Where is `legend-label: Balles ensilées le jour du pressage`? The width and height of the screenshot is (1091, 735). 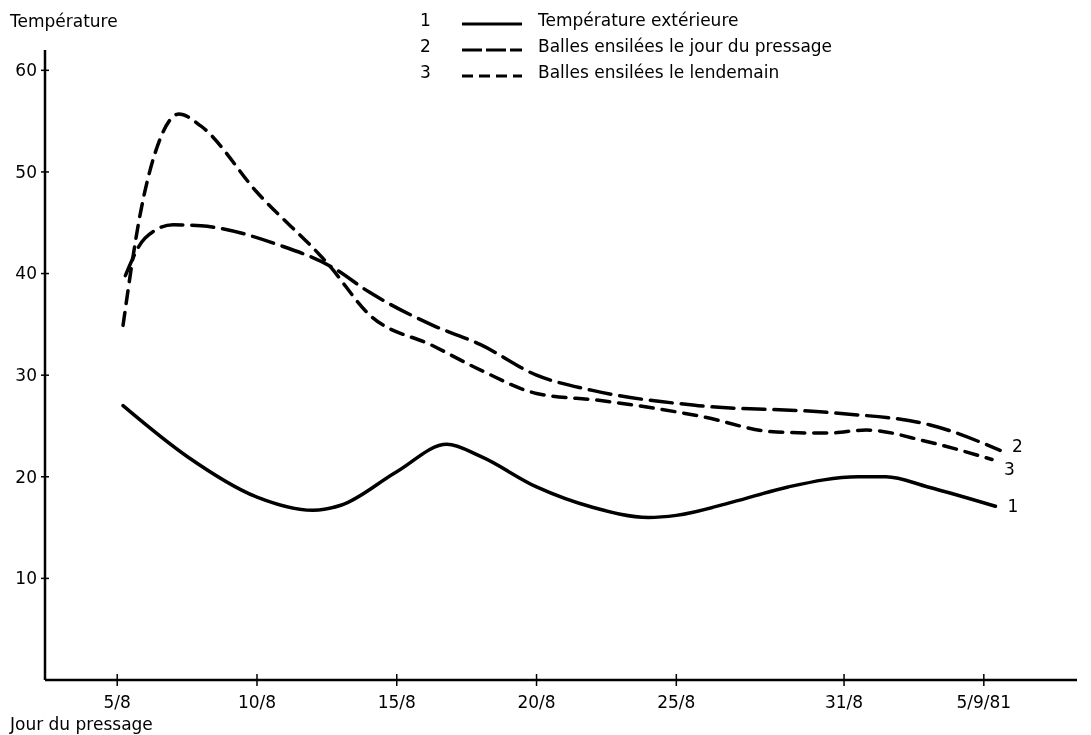 legend-label: Balles ensilées le jour du pressage is located at coordinates (685, 45).